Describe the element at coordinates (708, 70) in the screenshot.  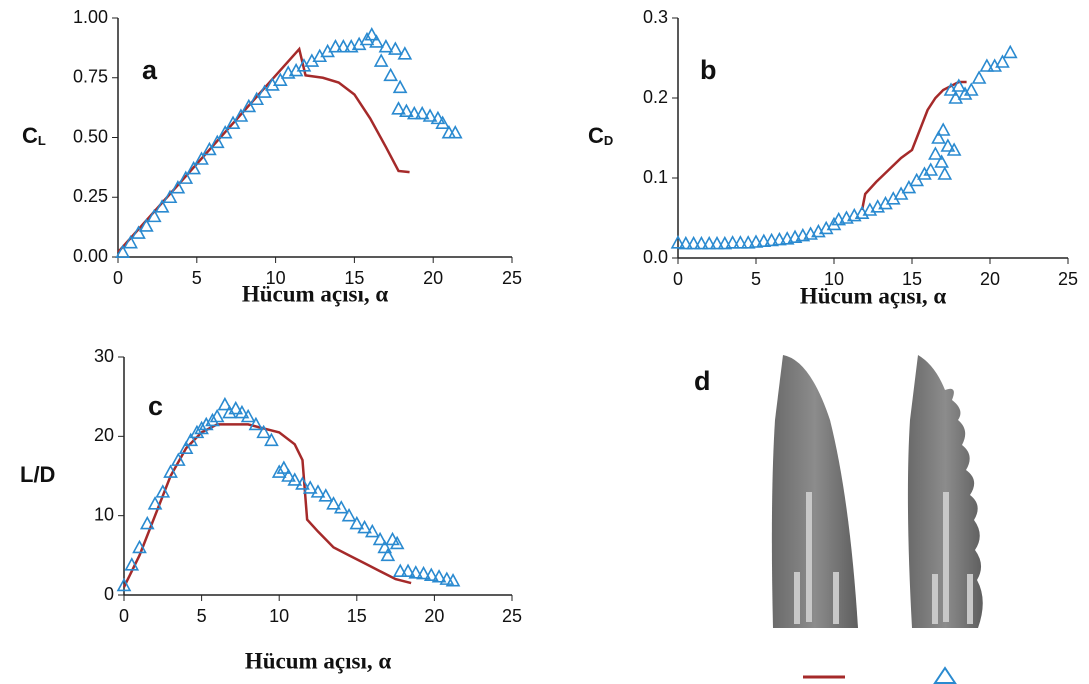
I see `panel-label: b` at that location.